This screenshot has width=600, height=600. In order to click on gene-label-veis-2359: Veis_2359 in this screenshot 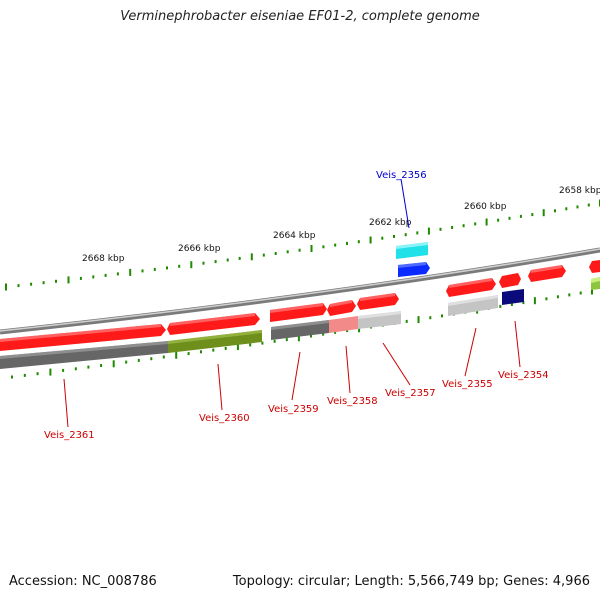, I will do `click(293, 409)`.